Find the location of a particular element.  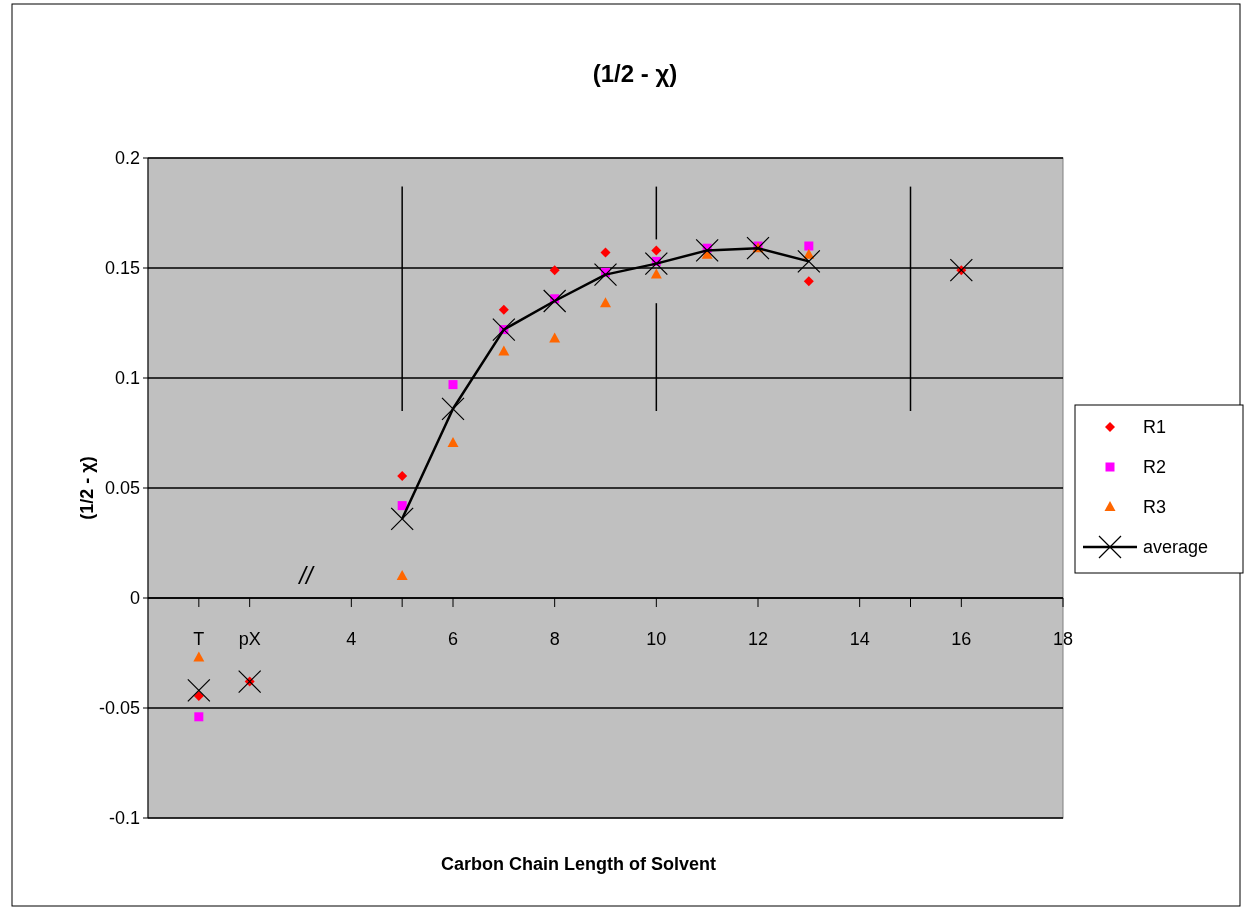

x-tick-label: 12 is located at coordinates (758, 639).